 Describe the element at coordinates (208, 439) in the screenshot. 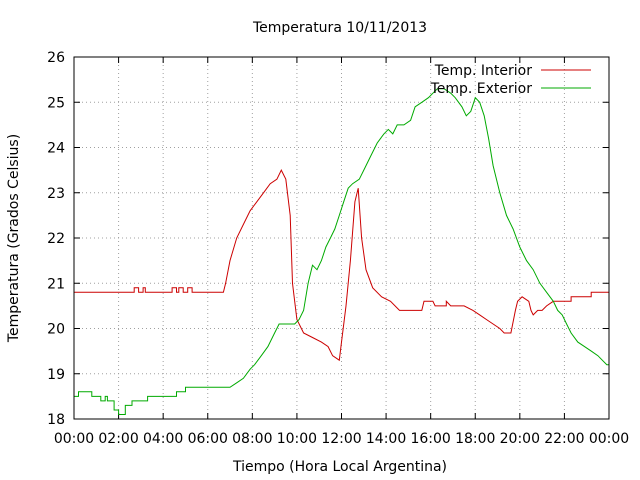

I see `x-tick-label: 06:00` at that location.